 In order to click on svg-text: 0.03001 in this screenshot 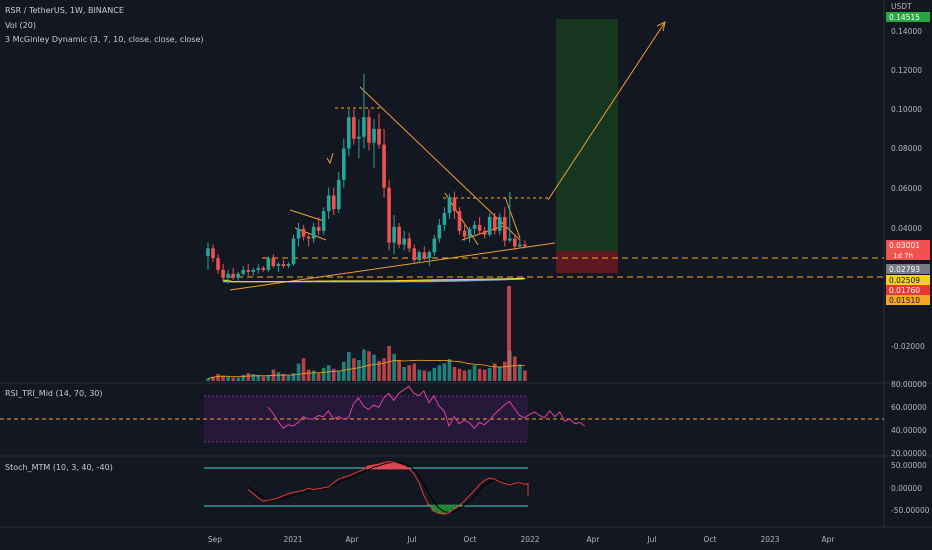, I will do `click(904, 245)`.